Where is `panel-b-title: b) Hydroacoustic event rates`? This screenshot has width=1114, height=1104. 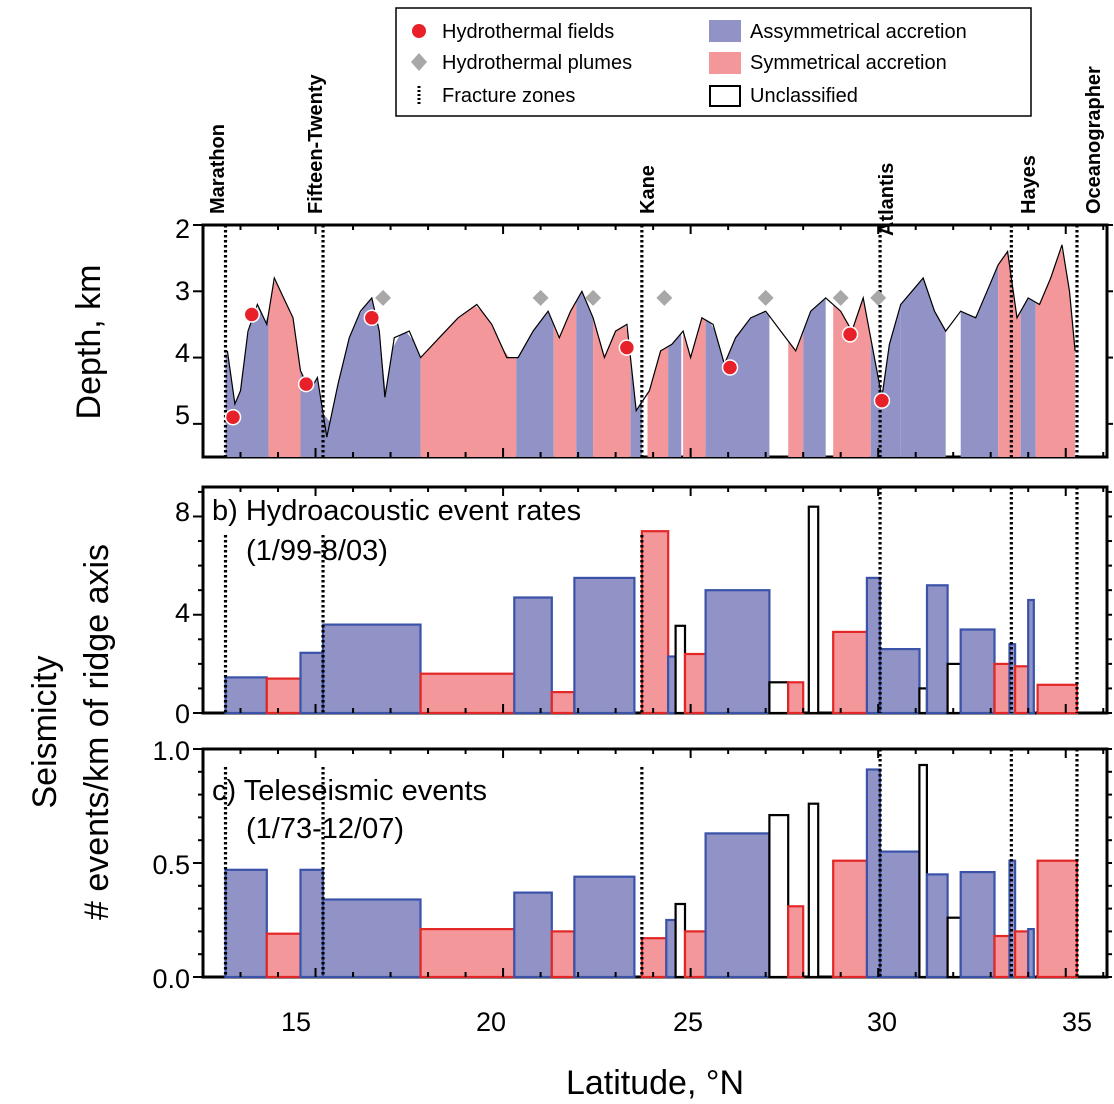
panel-b-title: b) Hydroacoustic event rates is located at coordinates (396, 511).